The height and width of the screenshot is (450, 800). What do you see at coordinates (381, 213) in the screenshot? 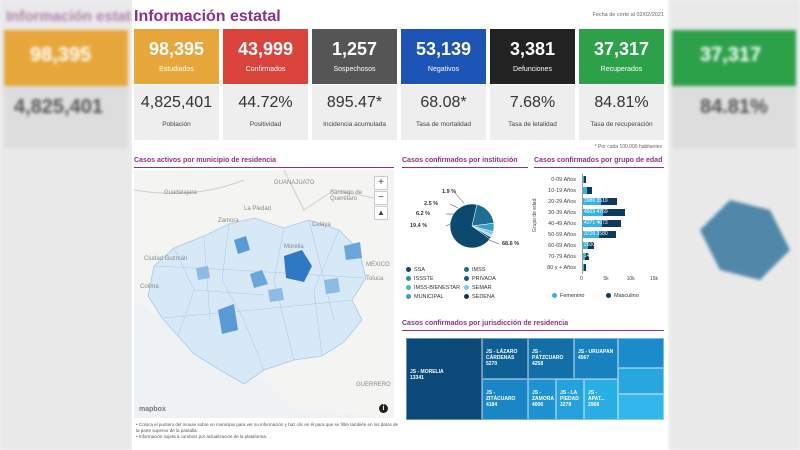
I see `compass-button: ▲` at bounding box center [381, 213].